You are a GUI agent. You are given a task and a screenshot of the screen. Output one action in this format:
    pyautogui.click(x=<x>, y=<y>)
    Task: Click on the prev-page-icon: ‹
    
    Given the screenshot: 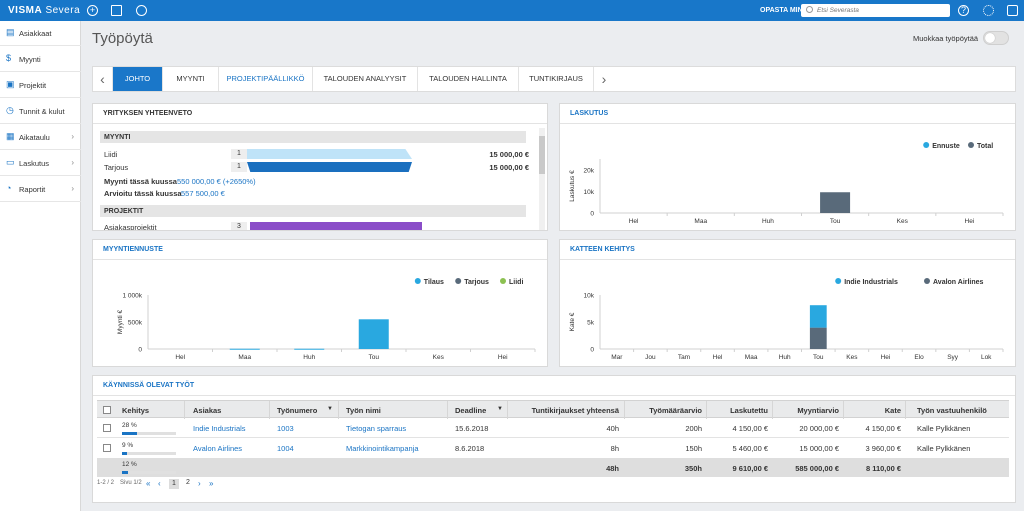 What is the action you would take?
    pyautogui.click(x=159, y=483)
    